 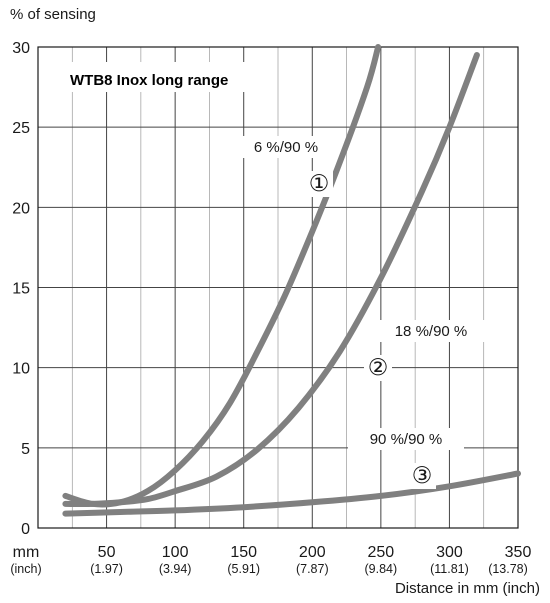 What do you see at coordinates (107, 552) in the screenshot?
I see `x-tick-label: 50` at bounding box center [107, 552].